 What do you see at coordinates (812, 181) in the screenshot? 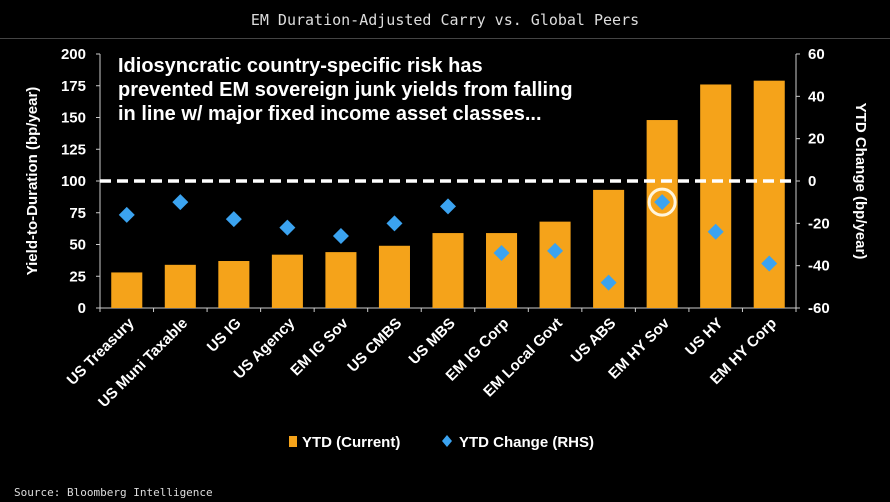
I see `right-tick-label: 0` at bounding box center [812, 181].